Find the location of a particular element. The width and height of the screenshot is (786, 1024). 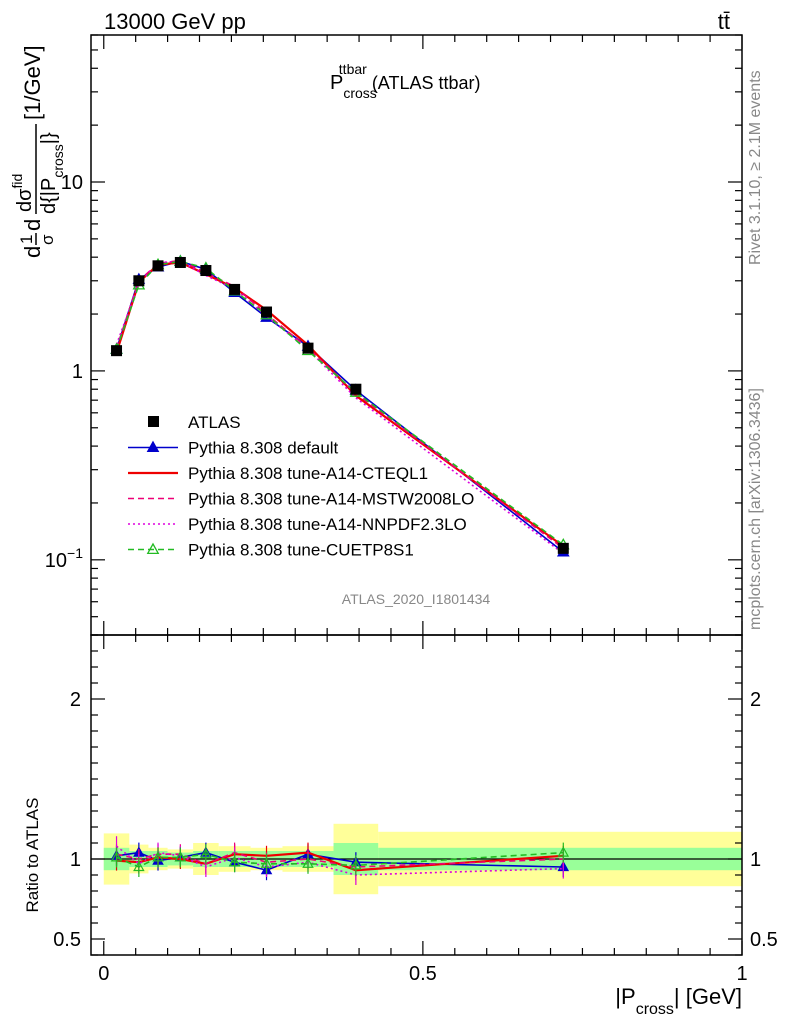

svg-text: 1 is located at coordinates (26, 239).